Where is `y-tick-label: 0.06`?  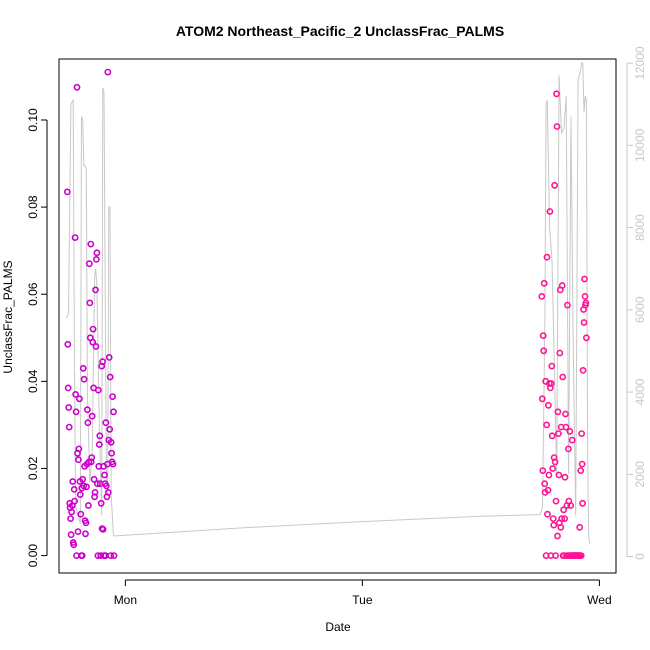 y-tick-label: 0.06 is located at coordinates (33, 294).